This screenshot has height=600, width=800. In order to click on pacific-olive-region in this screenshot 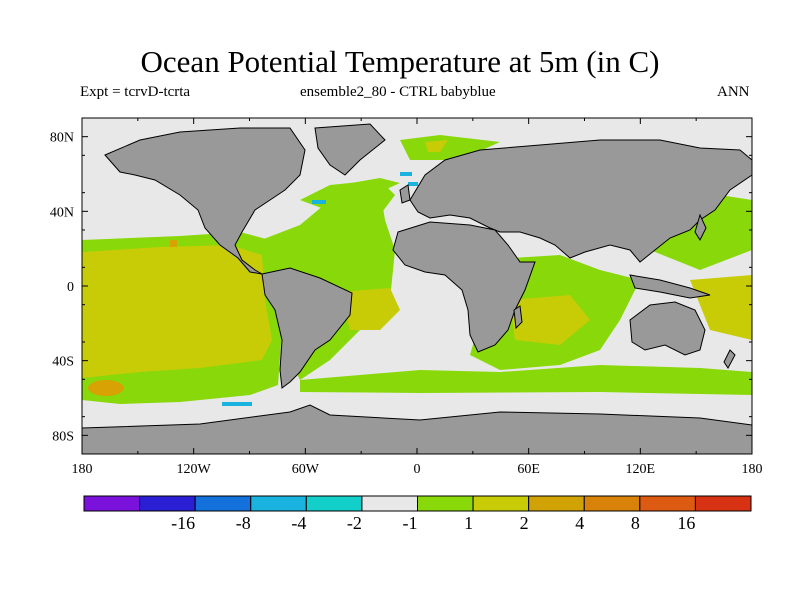, I will do `click(177, 311)`.